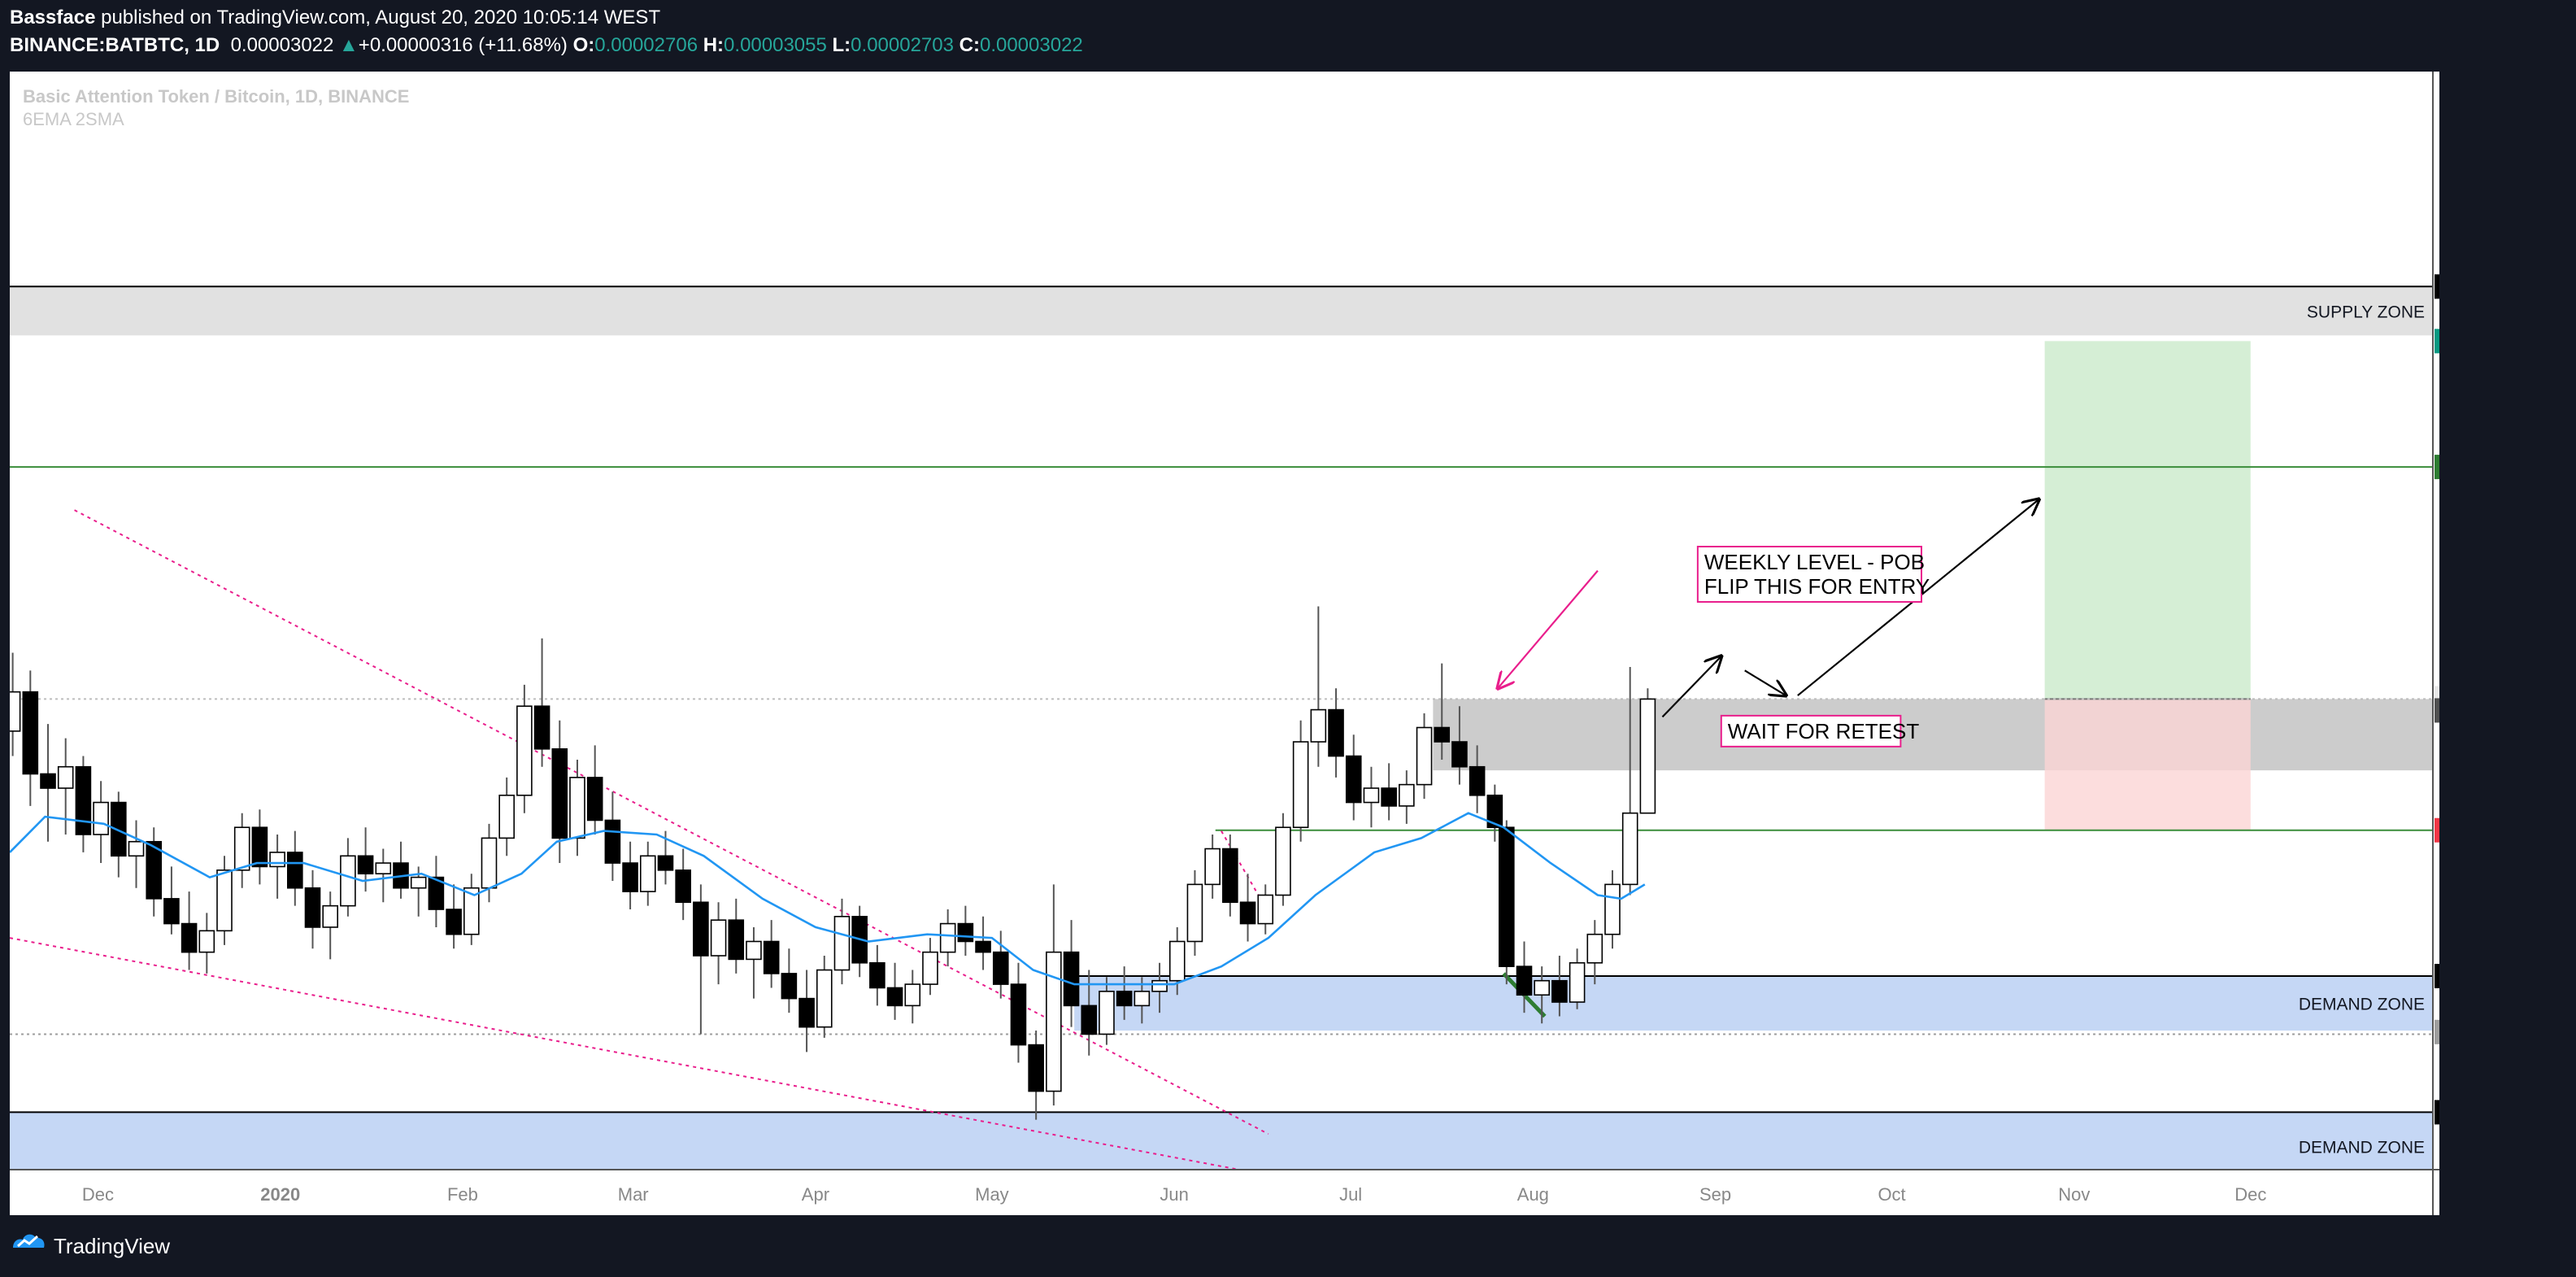 The image size is (2576, 1277). Describe the element at coordinates (463, 45) in the screenshot. I see `price-change: +0.00000316 (+11.68%)` at that location.